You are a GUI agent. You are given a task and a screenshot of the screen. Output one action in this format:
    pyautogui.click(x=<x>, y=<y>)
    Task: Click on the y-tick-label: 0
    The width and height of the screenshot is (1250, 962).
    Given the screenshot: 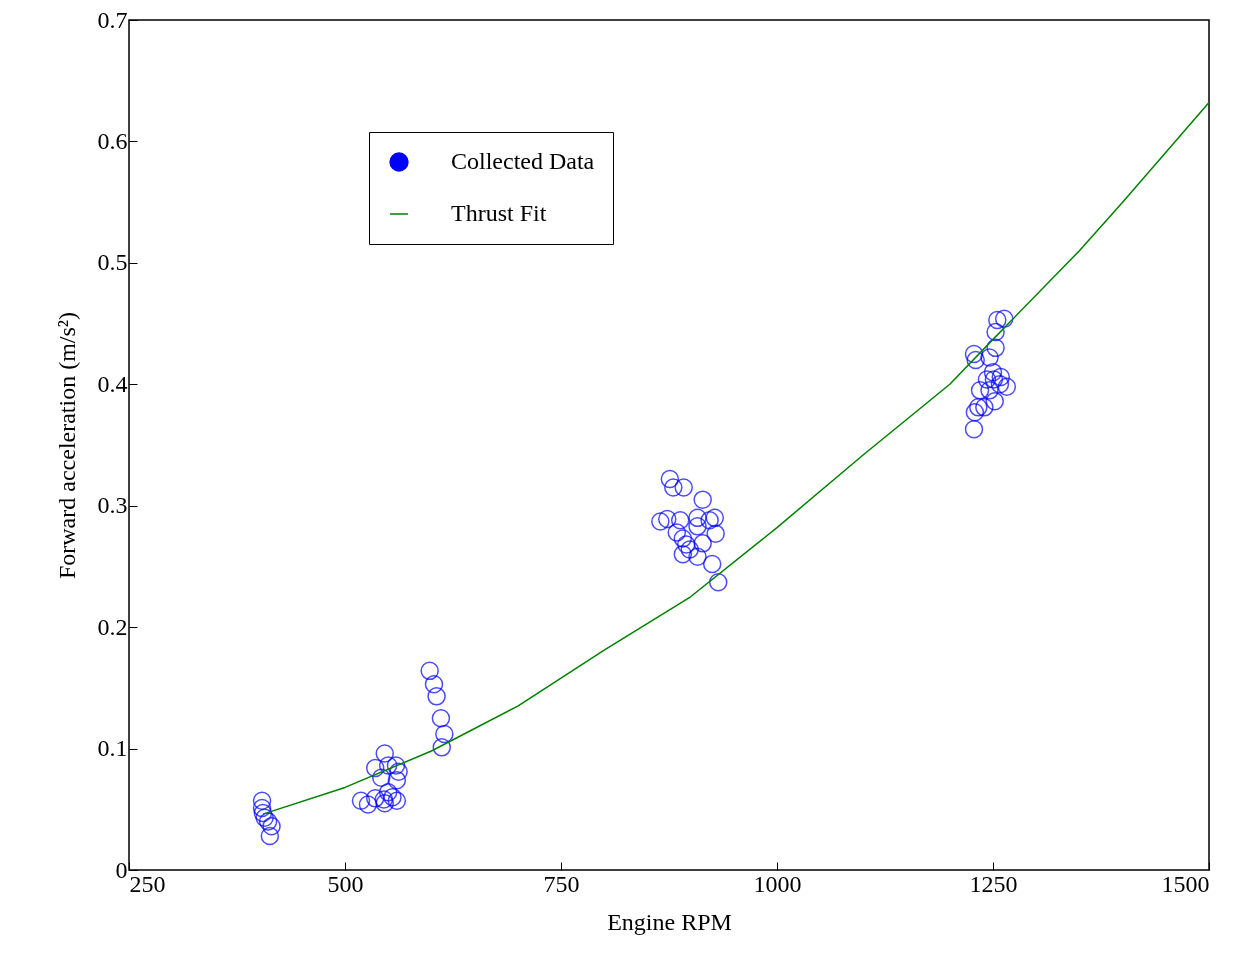 What is the action you would take?
    pyautogui.click(x=121, y=869)
    